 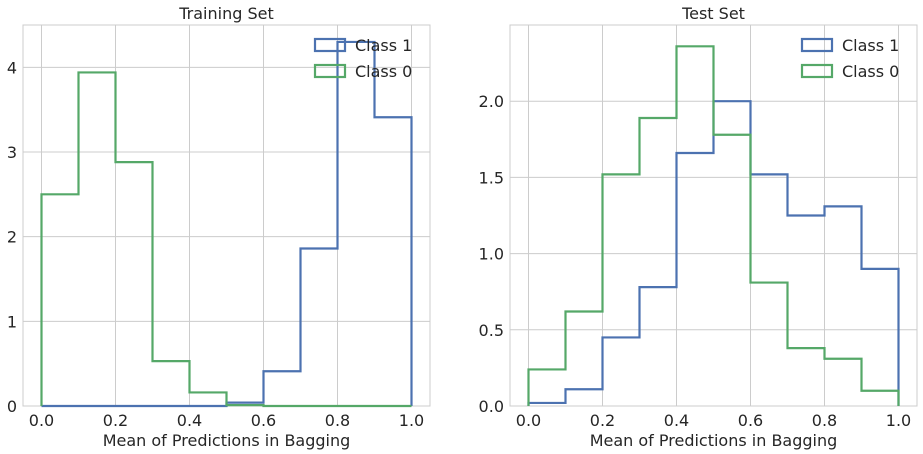 What do you see at coordinates (227, 440) in the screenshot?
I see `training-x-axis-label: Mean of Predictions in Bagging` at bounding box center [227, 440].